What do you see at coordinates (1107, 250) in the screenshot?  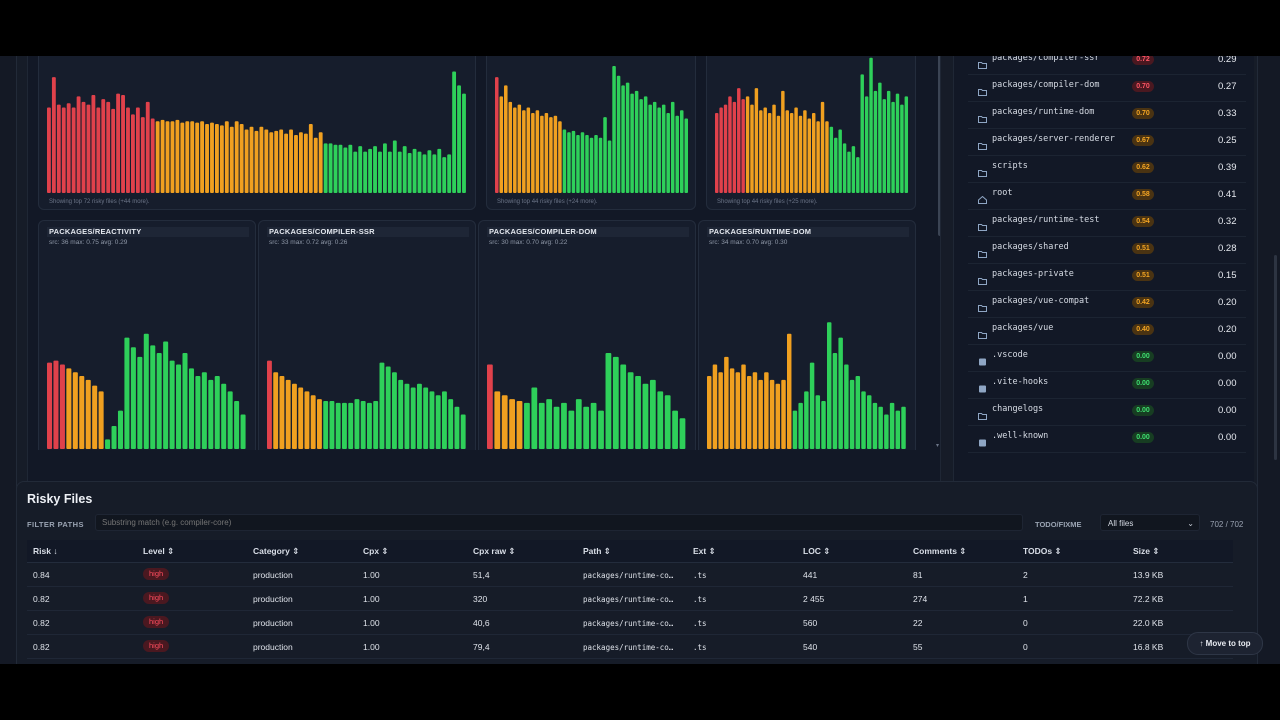 I see `directory-row: packages/shared 0.51 0.28` at bounding box center [1107, 250].